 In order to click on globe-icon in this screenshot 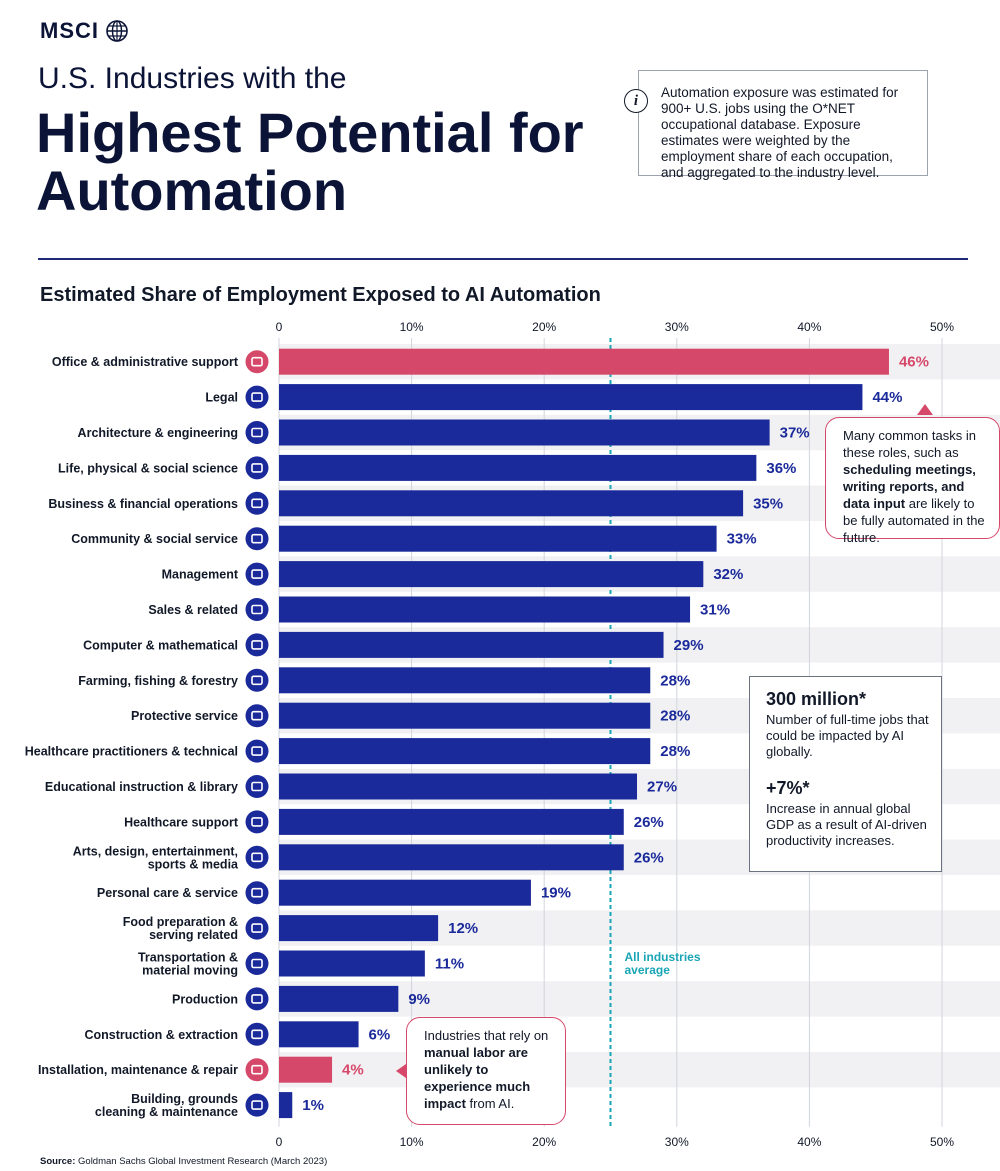, I will do `click(117, 31)`.